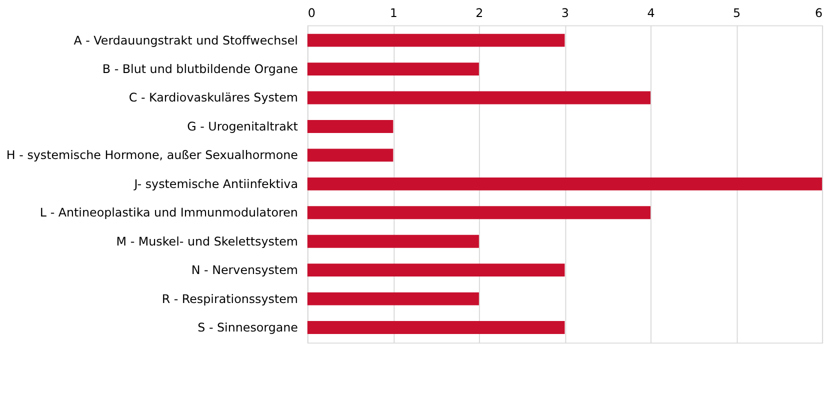  What do you see at coordinates (818, 13) in the screenshot?
I see `x-tick-label: 6` at bounding box center [818, 13].